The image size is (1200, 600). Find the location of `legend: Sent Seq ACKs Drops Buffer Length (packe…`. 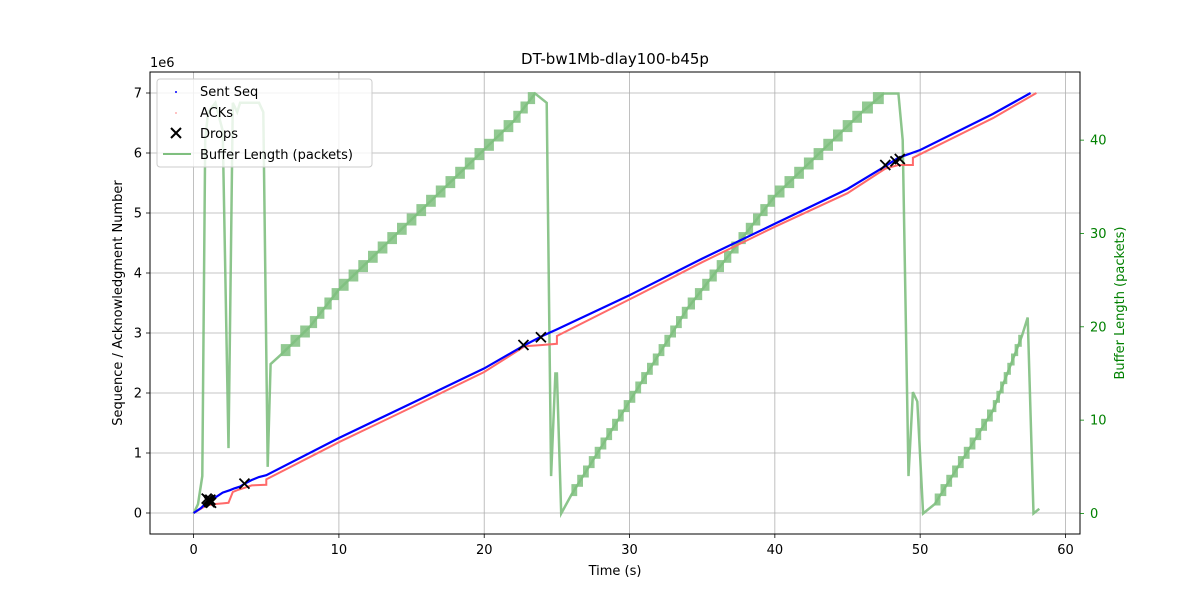

legend: Sent Seq ACKs Drops Buffer Length (packe… is located at coordinates (264, 123).